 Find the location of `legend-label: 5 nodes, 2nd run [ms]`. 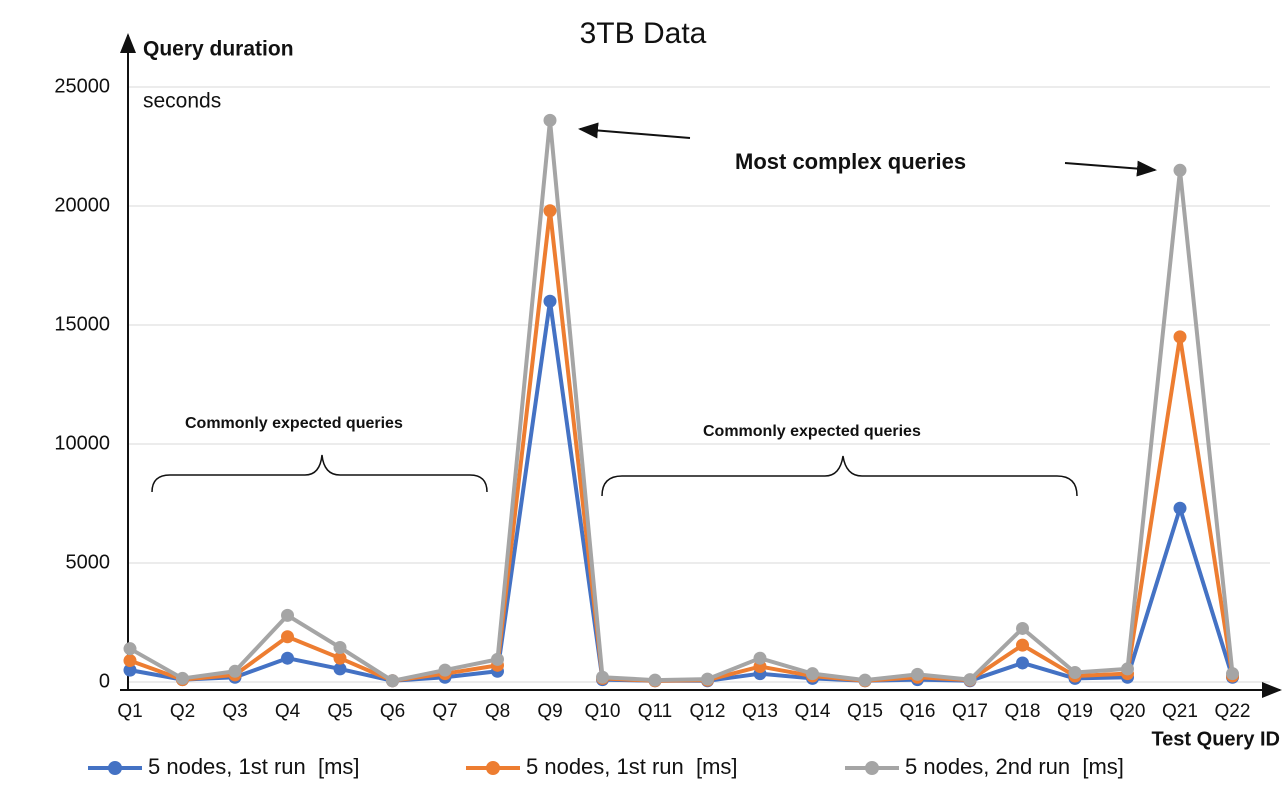

legend-label: 5 nodes, 2nd run [ms] is located at coordinates (1014, 766).